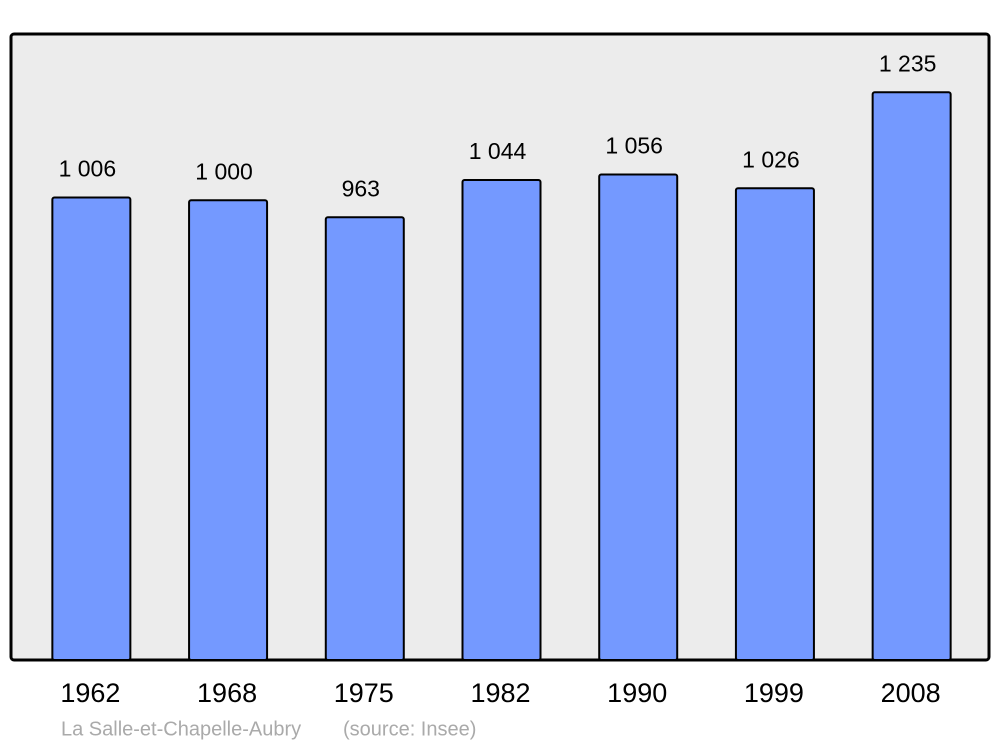 The height and width of the screenshot is (747, 1000). What do you see at coordinates (361, 188) in the screenshot?
I see `value-label: 963` at bounding box center [361, 188].